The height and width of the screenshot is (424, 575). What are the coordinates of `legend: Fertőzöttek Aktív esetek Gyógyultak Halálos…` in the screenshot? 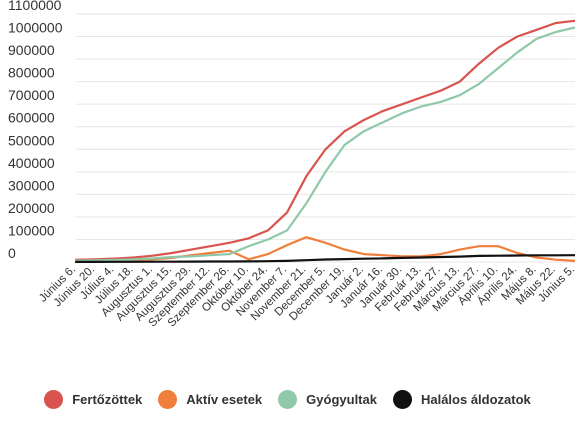 It's located at (287, 399).